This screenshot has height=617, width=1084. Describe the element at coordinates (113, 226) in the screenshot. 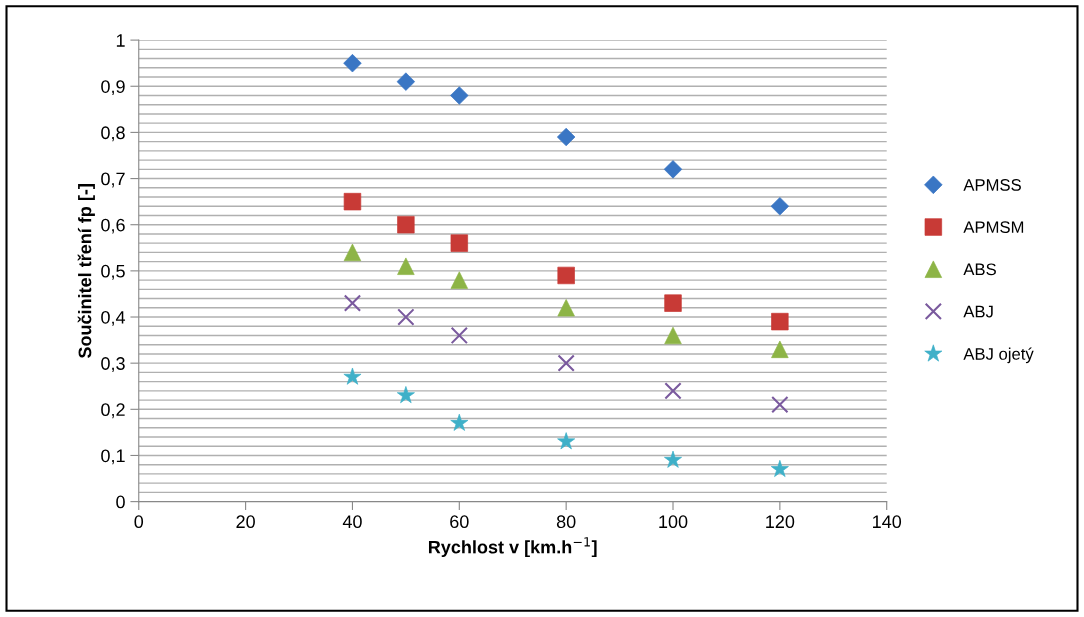

I see `y-tick-label: 0,6` at that location.